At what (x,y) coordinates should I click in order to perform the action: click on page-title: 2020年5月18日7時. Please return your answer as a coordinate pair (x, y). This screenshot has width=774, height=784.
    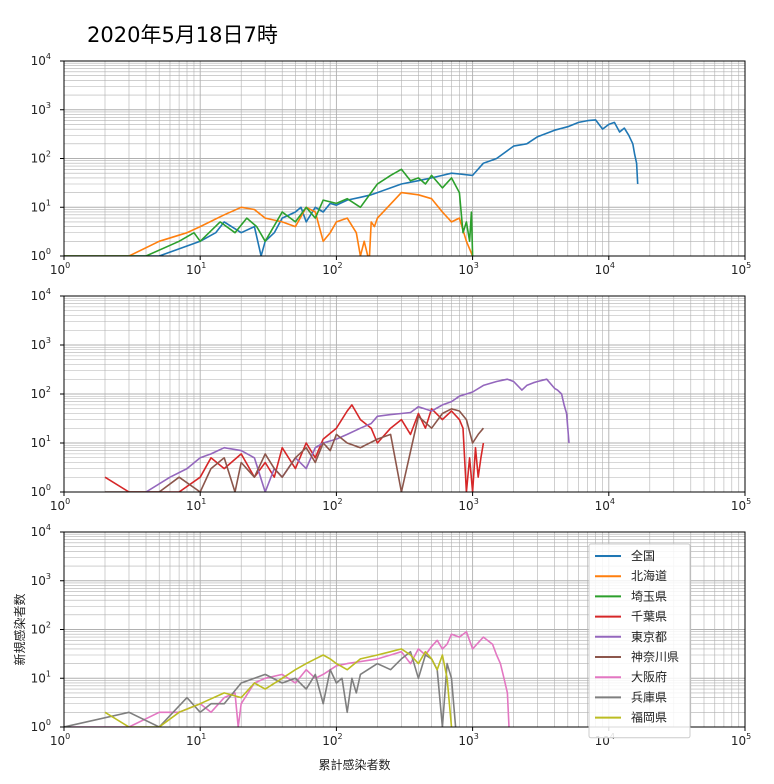
    Looking at the image, I should click on (182, 35).